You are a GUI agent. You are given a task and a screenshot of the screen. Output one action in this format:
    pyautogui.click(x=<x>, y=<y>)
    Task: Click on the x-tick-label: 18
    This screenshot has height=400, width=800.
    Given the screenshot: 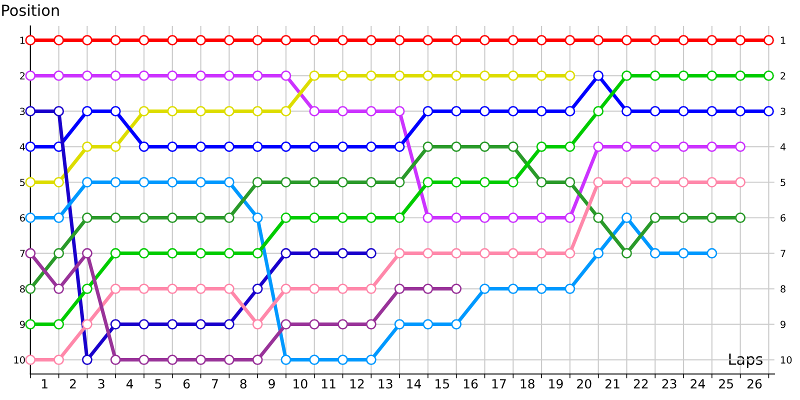 What is the action you would take?
    pyautogui.click(x=527, y=384)
    